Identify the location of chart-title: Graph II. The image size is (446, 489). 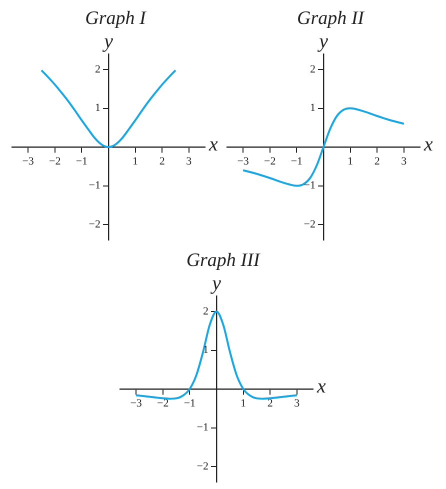
(331, 19).